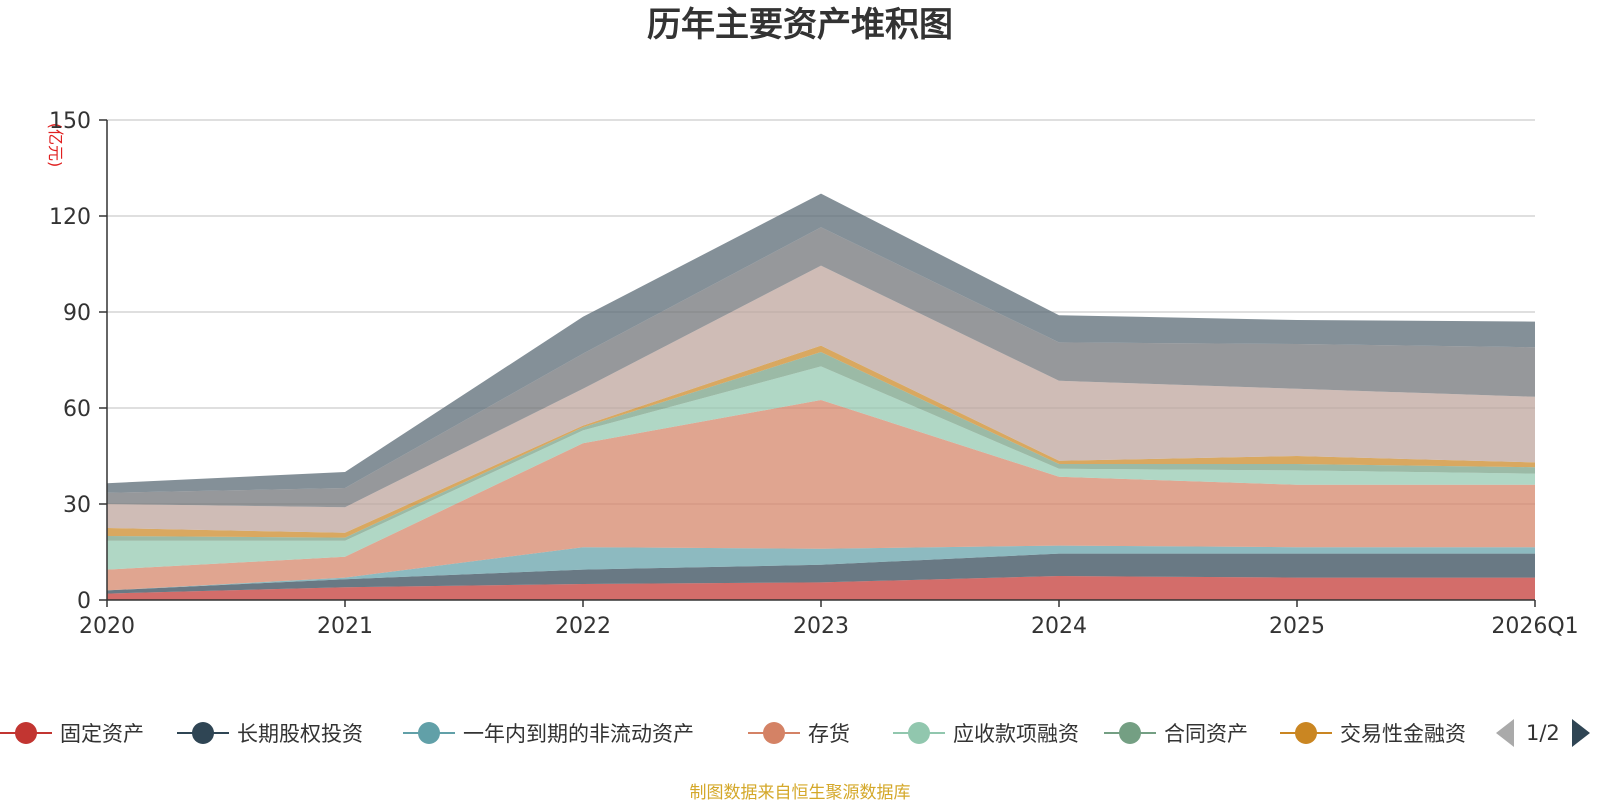 The width and height of the screenshot is (1600, 803). What do you see at coordinates (821, 626) in the screenshot?
I see `x-tick-label: 2023` at bounding box center [821, 626].